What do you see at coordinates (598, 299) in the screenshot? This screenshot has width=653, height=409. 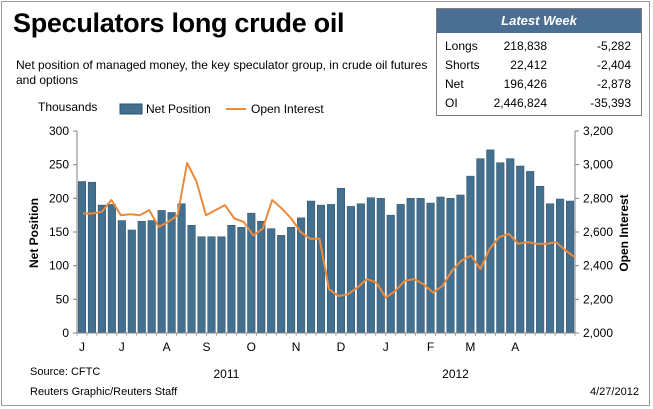 I see `y2-tick-label: 2,200` at bounding box center [598, 299].